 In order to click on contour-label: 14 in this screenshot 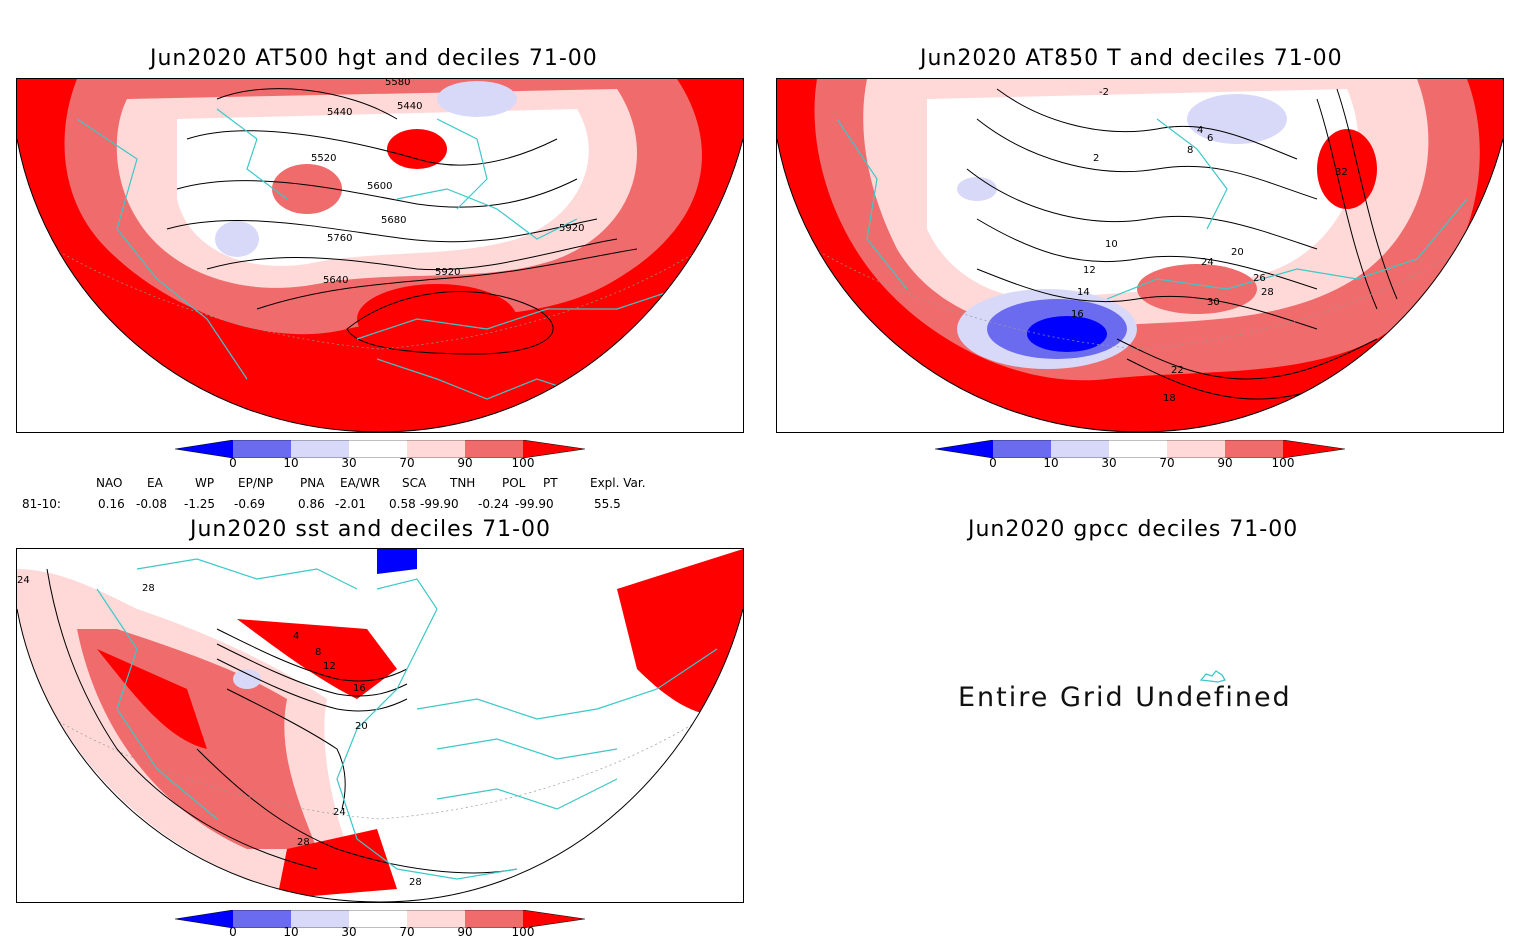, I will do `click(1083, 292)`.